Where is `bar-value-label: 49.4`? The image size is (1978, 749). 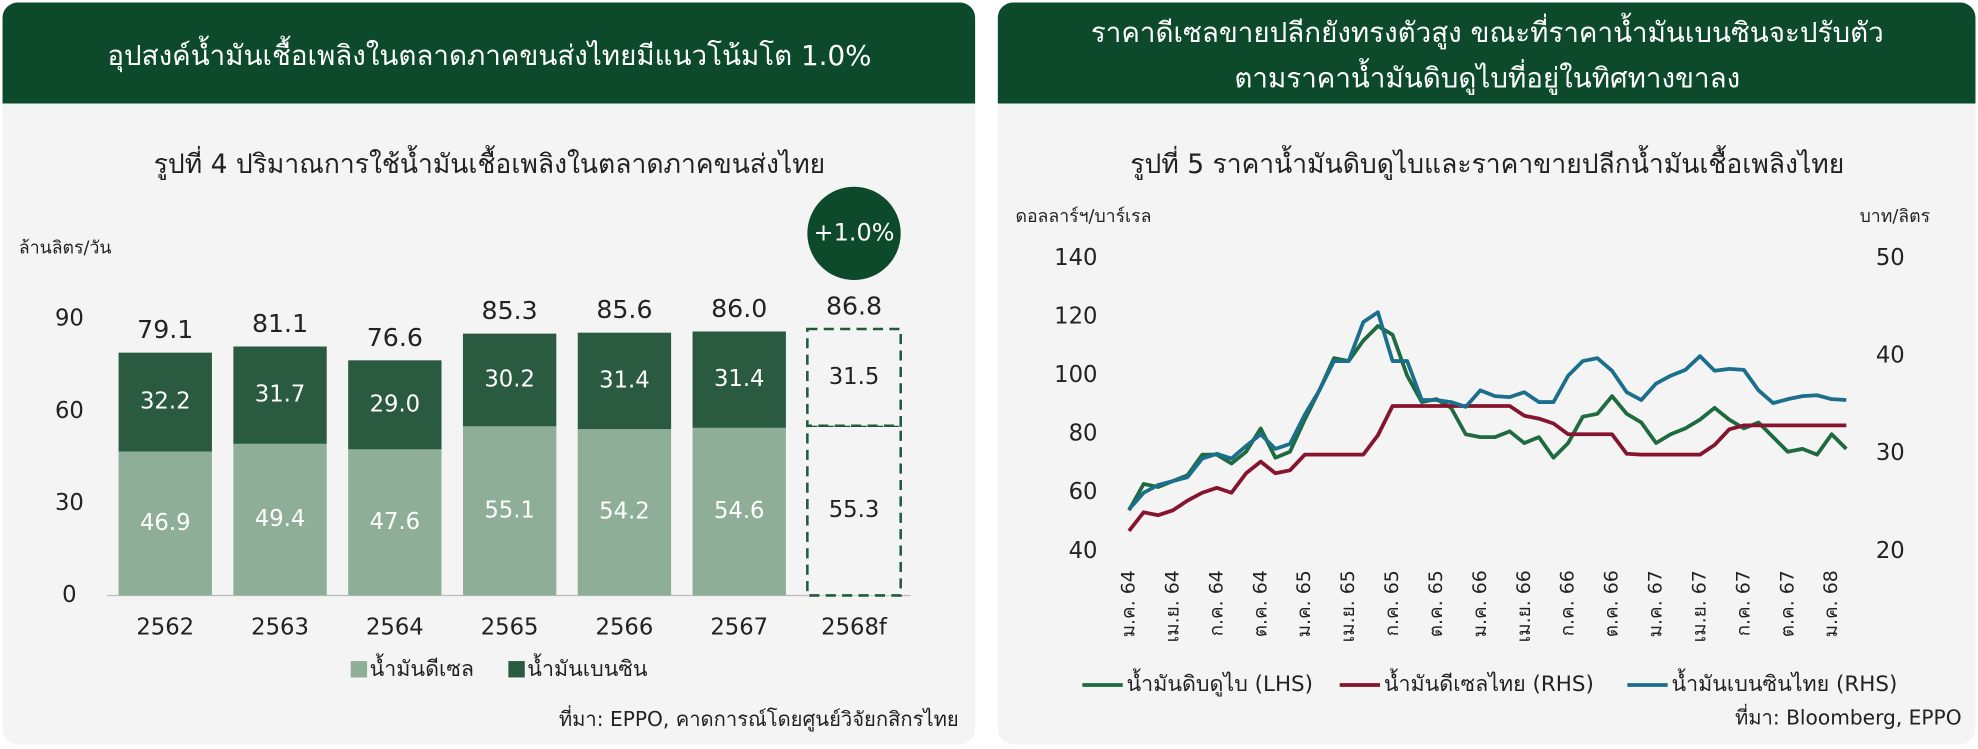
bar-value-label: 49.4 is located at coordinates (280, 519).